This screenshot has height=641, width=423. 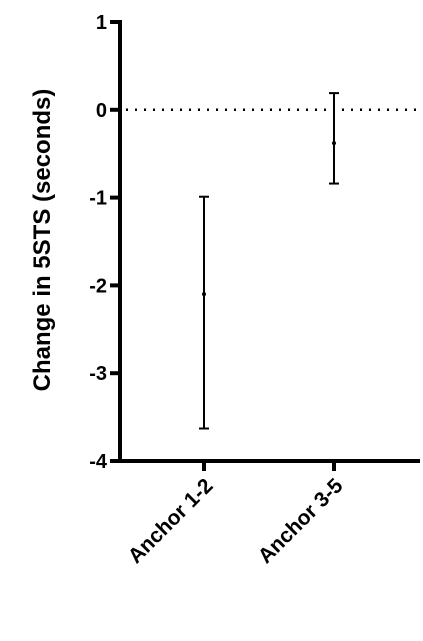 What do you see at coordinates (98, 199) in the screenshot?
I see `y-tick-label: -1` at bounding box center [98, 199].